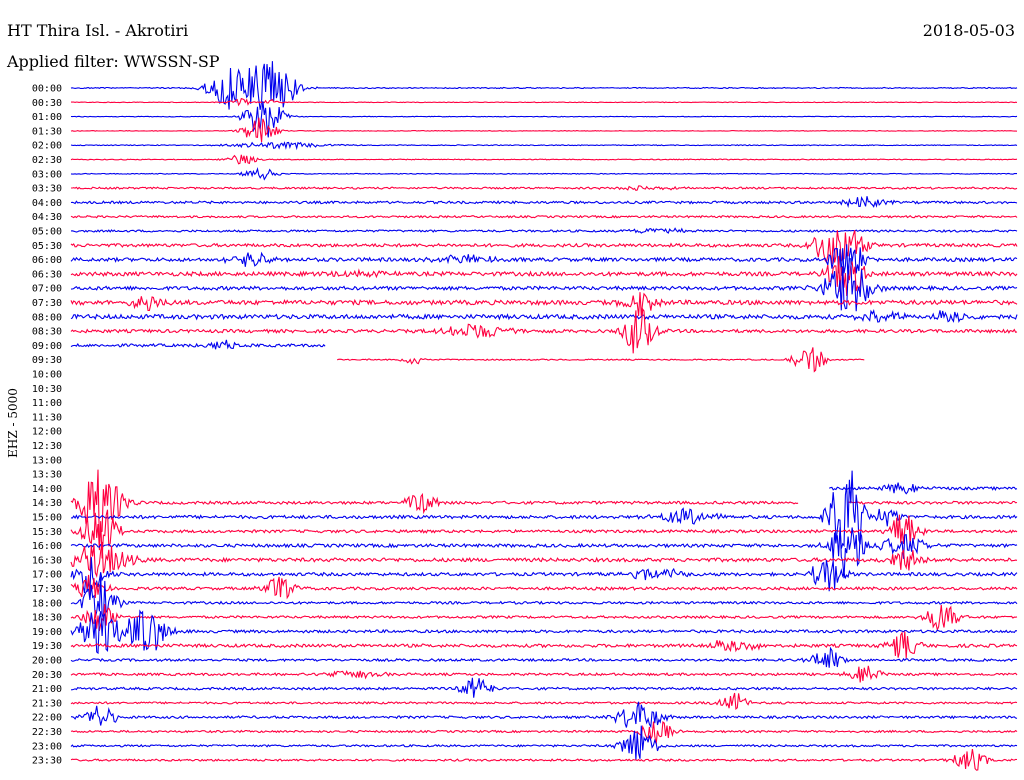 This screenshot has height=780, width=1024. Describe the element at coordinates (47, 532) in the screenshot. I see `time-tick-label: 15:30` at that location.